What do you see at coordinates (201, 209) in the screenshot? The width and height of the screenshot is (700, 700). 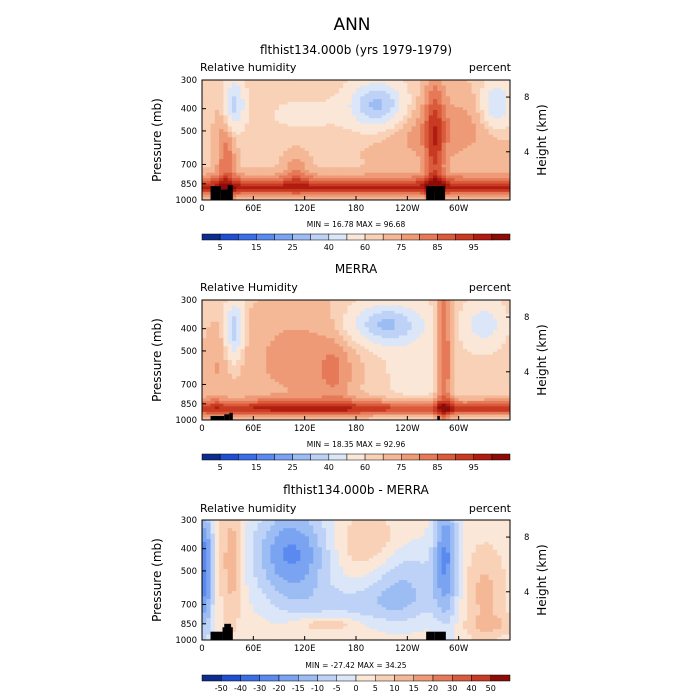 I see `x-tick-label: 0` at bounding box center [201, 209].